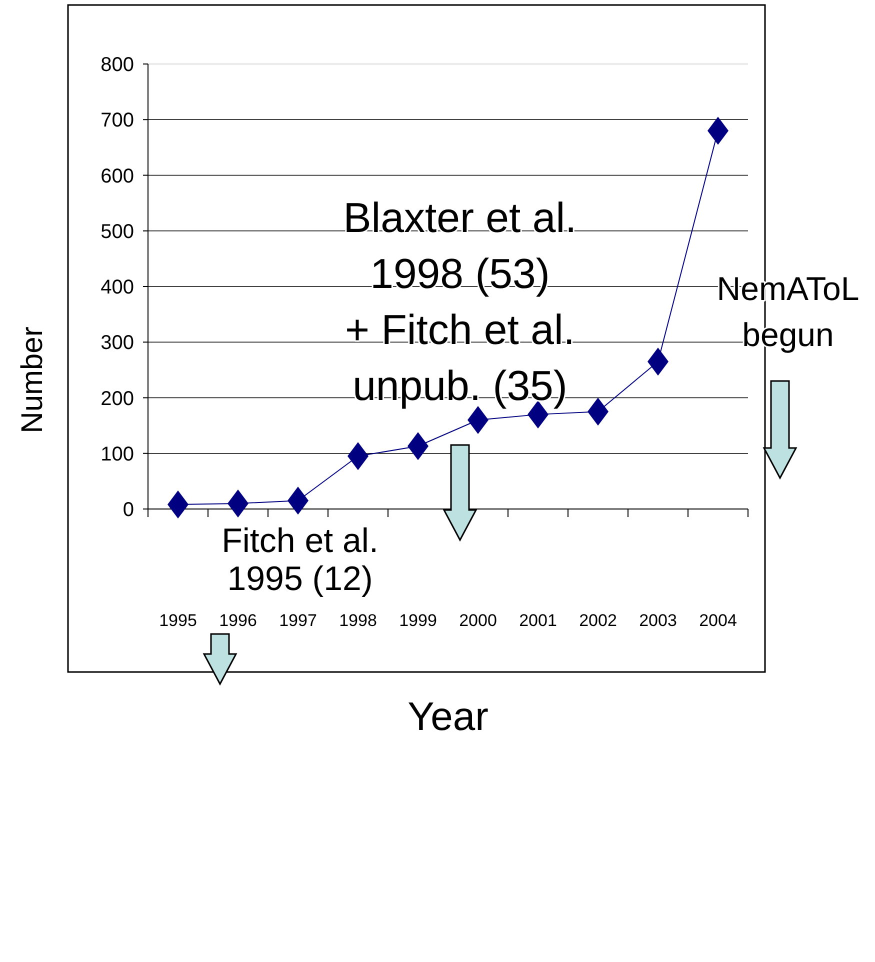 This screenshot has width=875, height=962. What do you see at coordinates (117, 399) in the screenshot?
I see `y-tick-label: 200` at bounding box center [117, 399].